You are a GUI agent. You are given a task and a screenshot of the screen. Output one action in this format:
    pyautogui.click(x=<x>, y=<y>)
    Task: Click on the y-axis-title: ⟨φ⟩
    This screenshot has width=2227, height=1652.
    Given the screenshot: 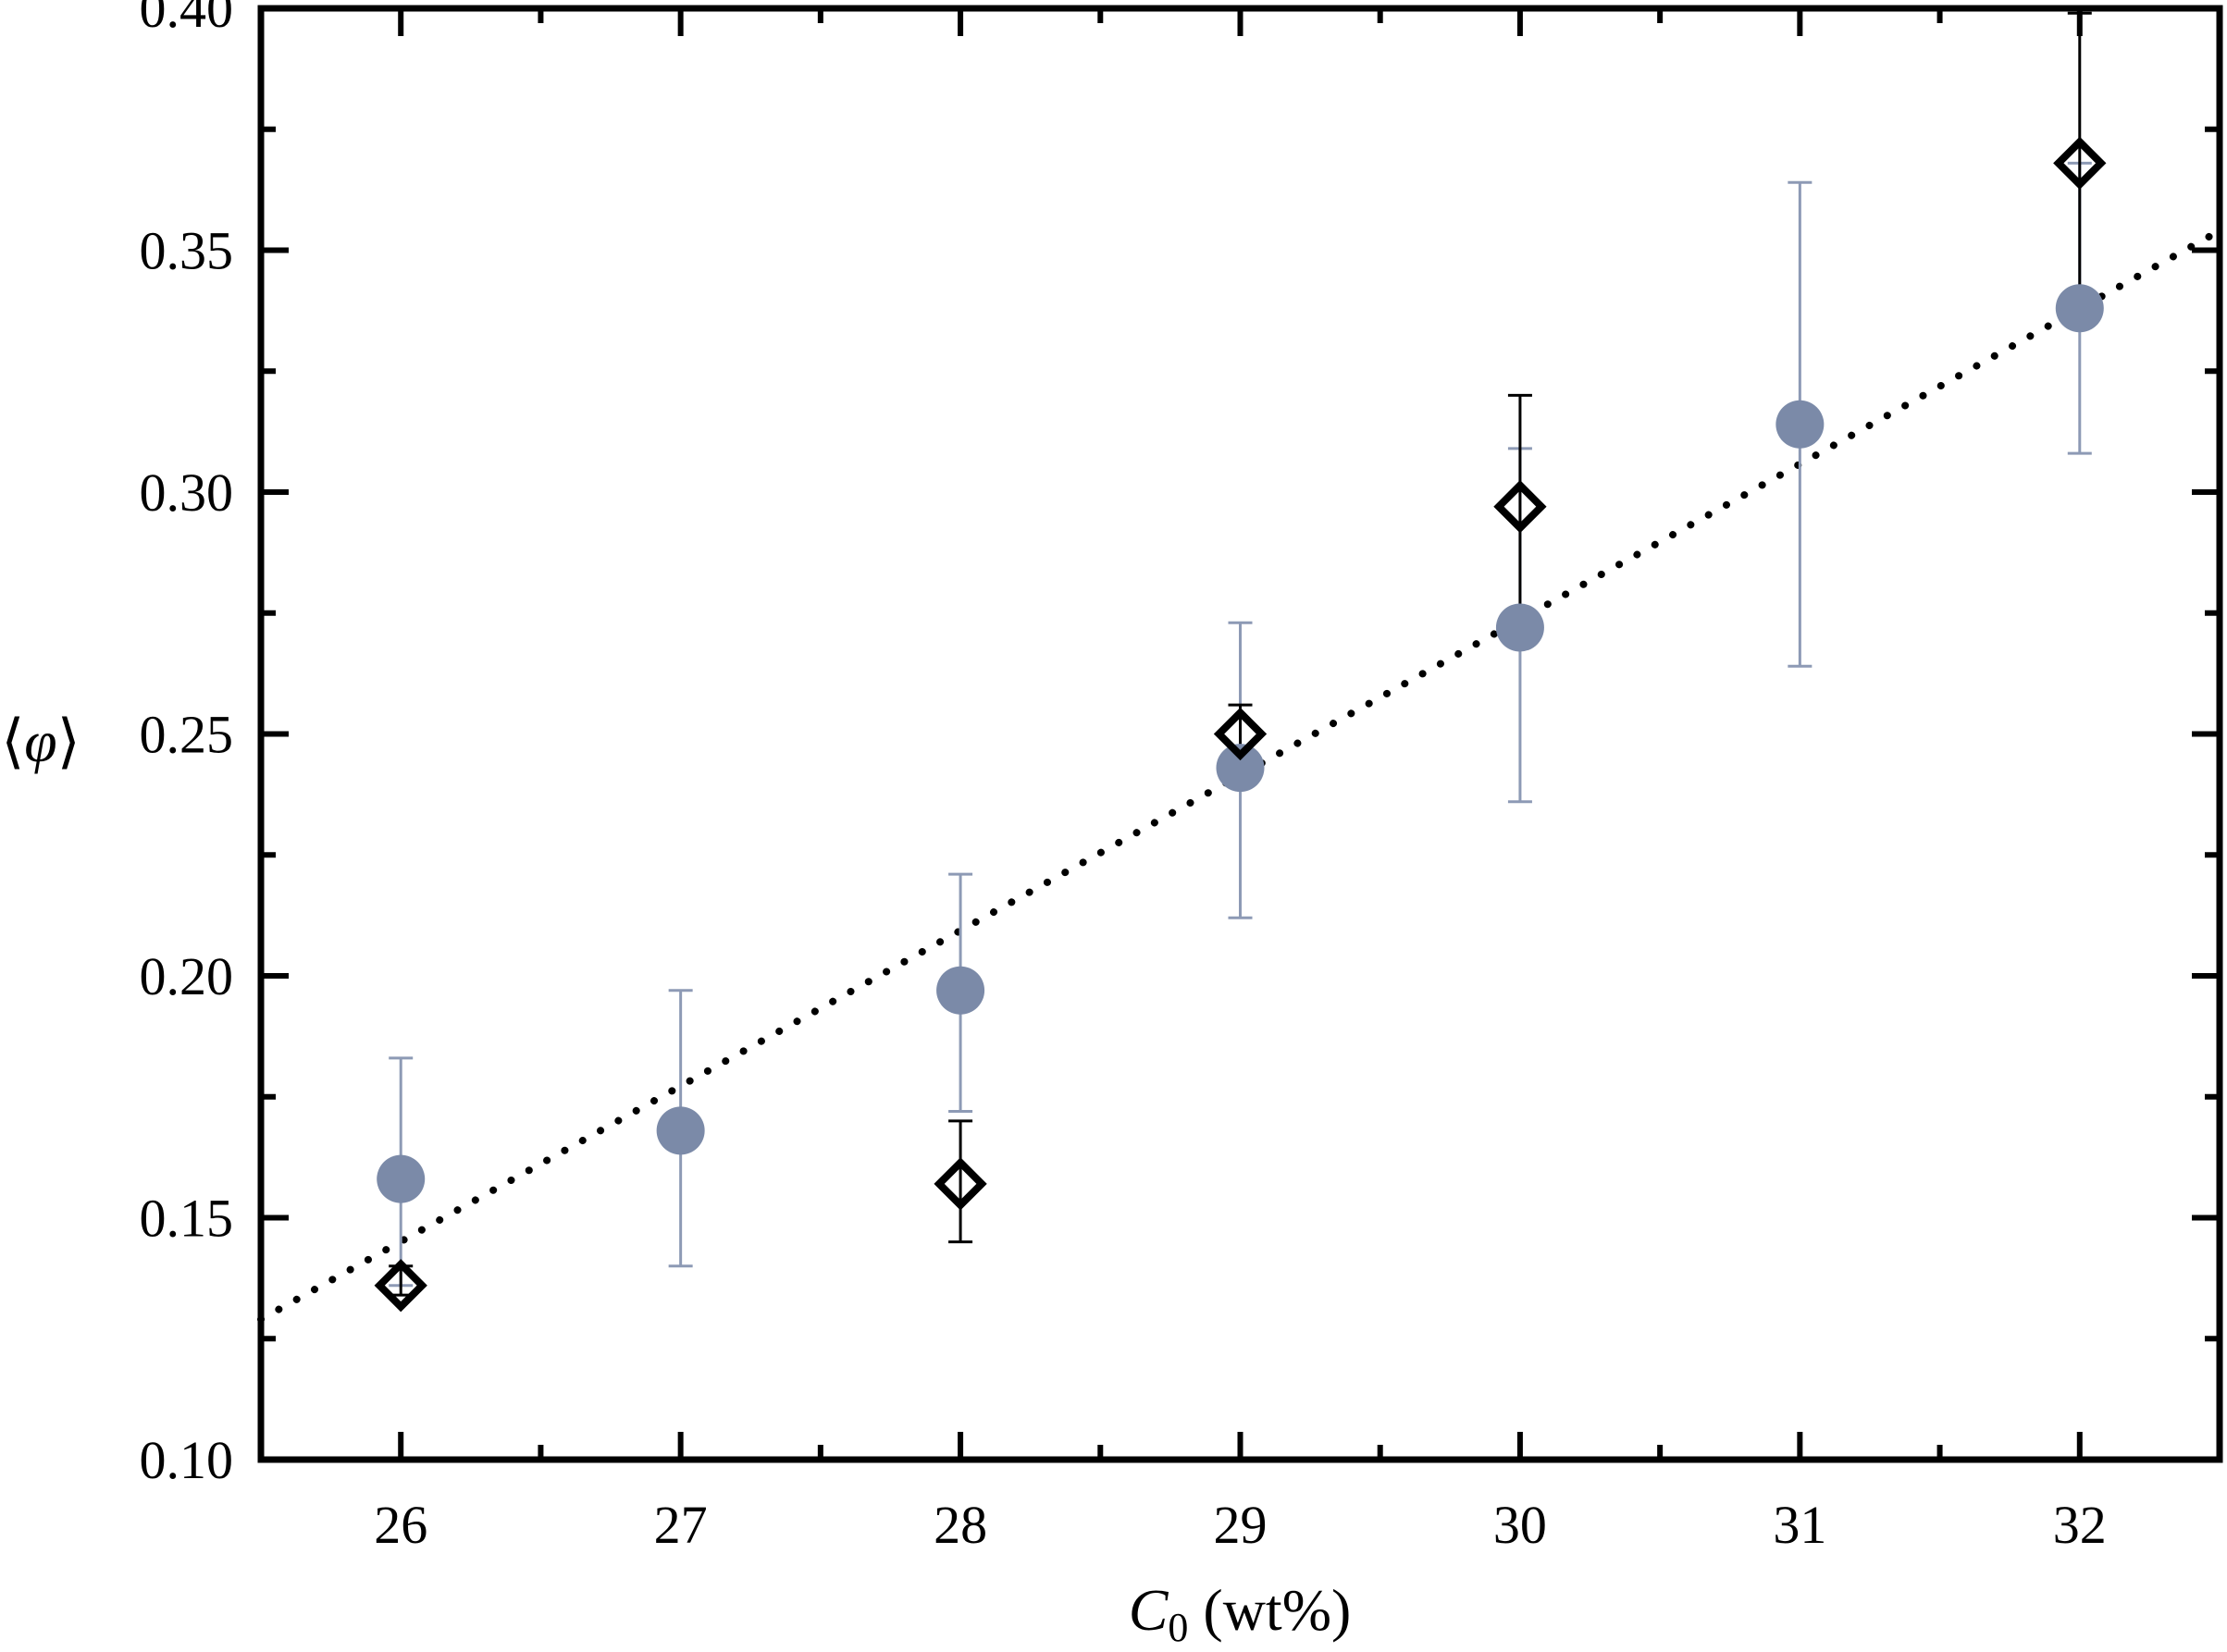 What is the action you would take?
    pyautogui.click(x=40, y=741)
    